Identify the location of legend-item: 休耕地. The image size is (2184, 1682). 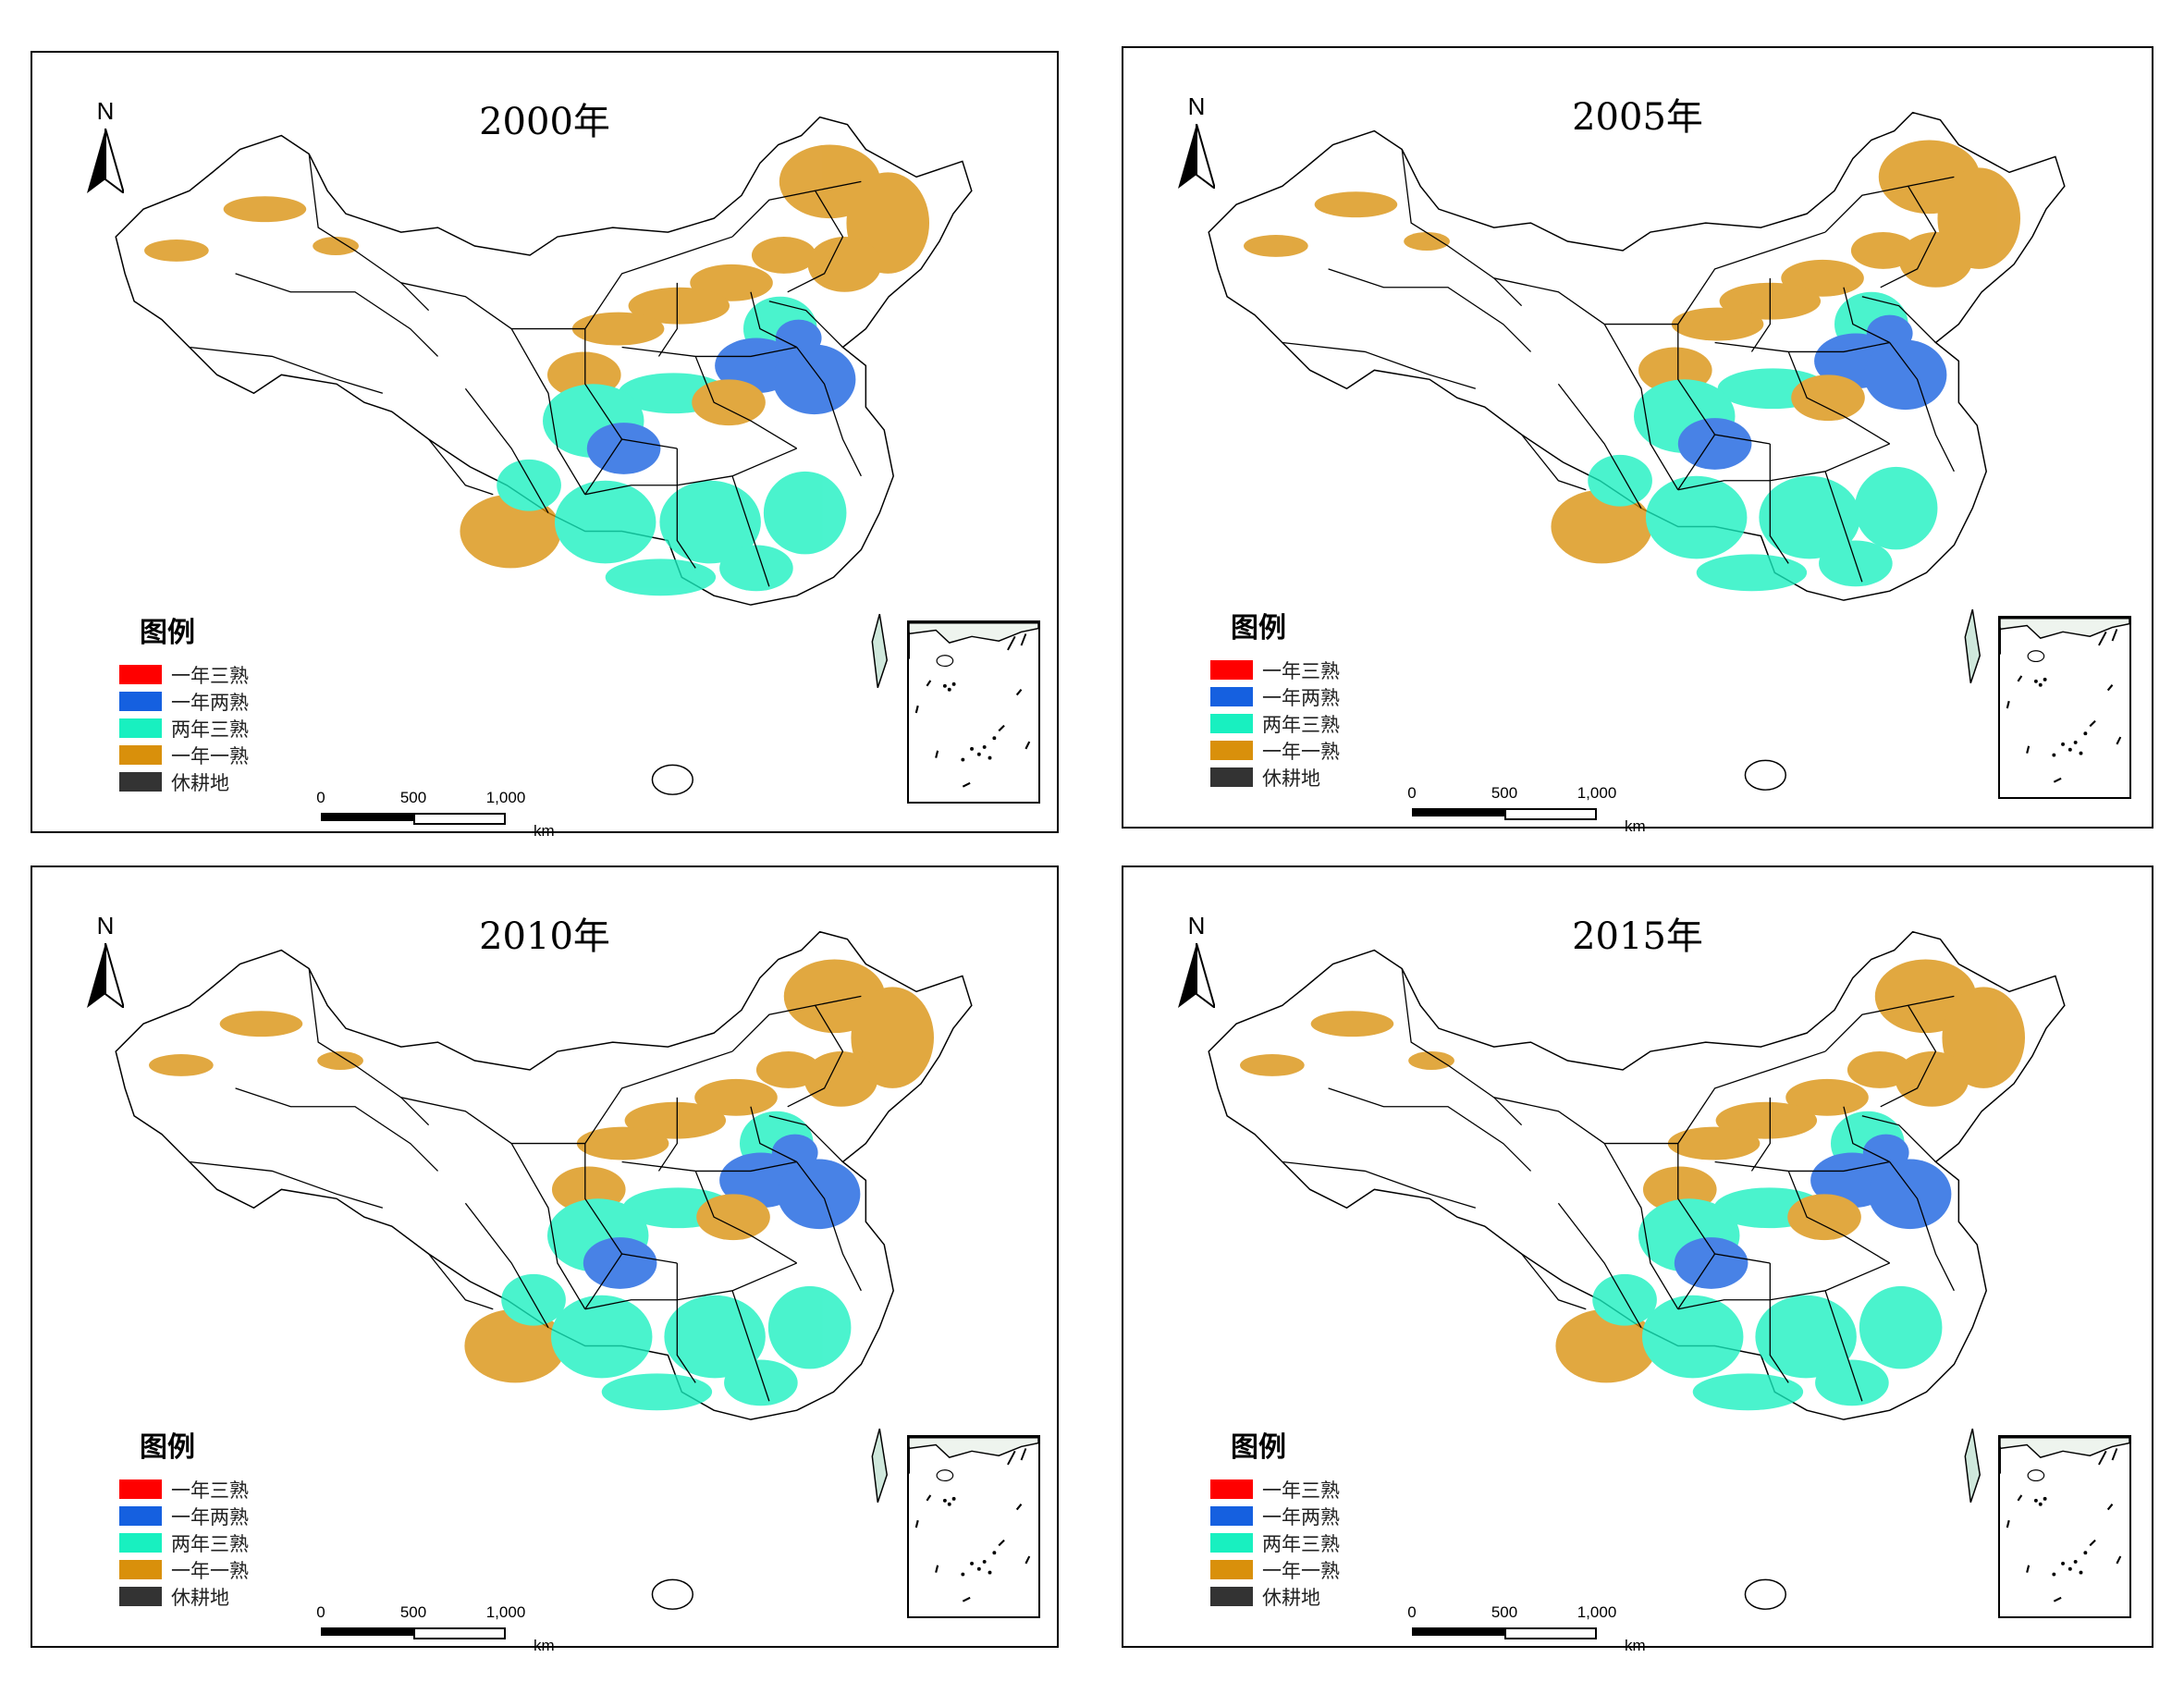
(1275, 1596).